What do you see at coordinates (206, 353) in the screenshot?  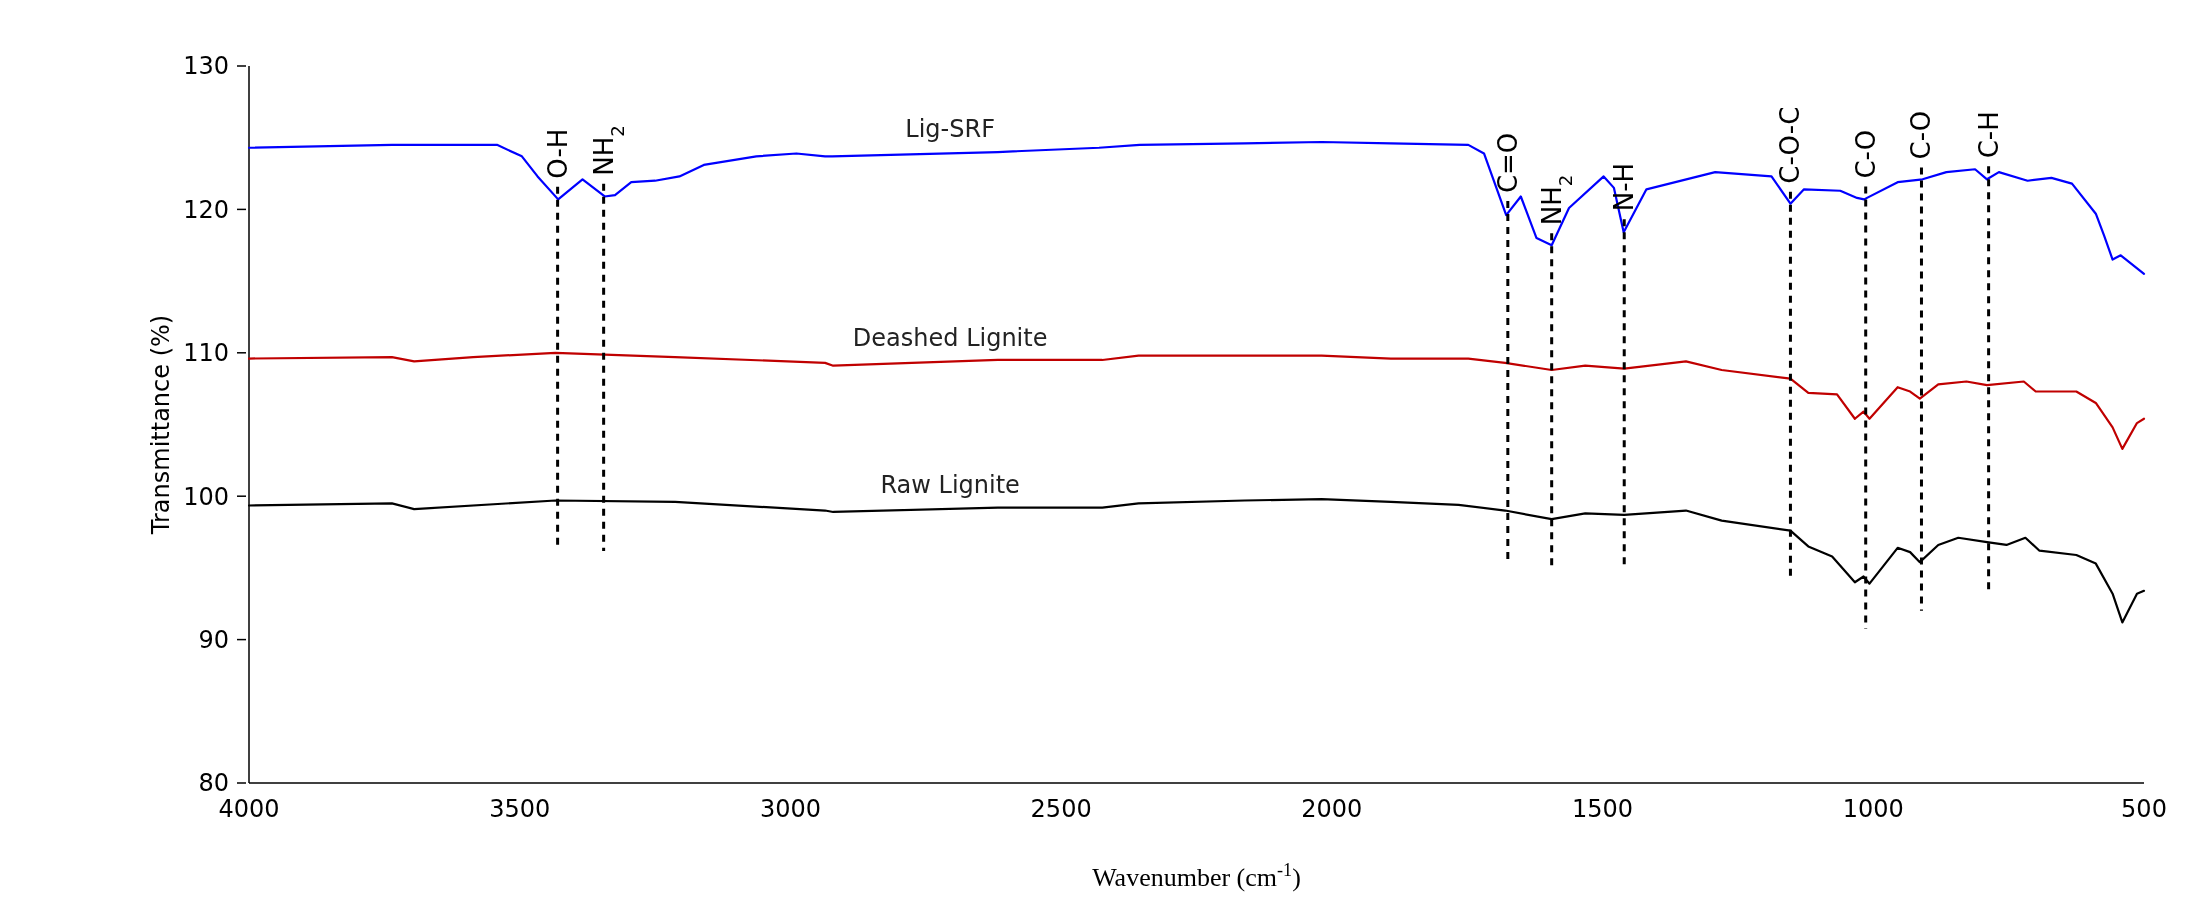 I see `y-tick-label: 110` at bounding box center [206, 353].